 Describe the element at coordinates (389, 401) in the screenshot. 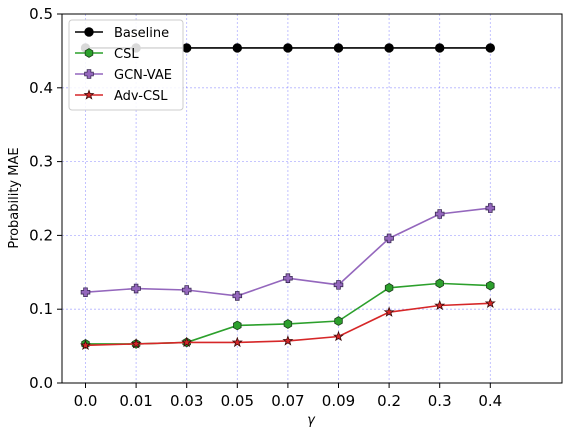

I see `x-tick-label: 0.2` at that location.